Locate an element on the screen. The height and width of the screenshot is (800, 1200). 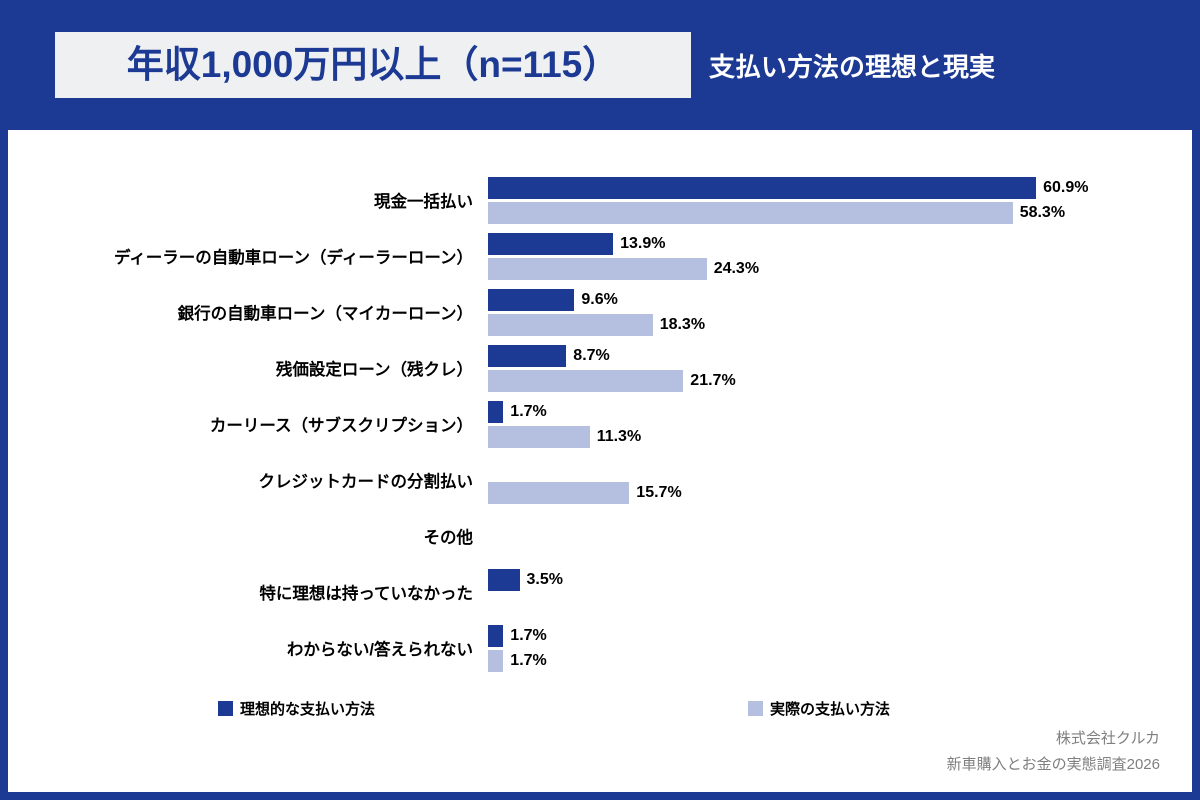
chart-row: クレジットカードの分割払い 15.7% is located at coordinates (600, 480).